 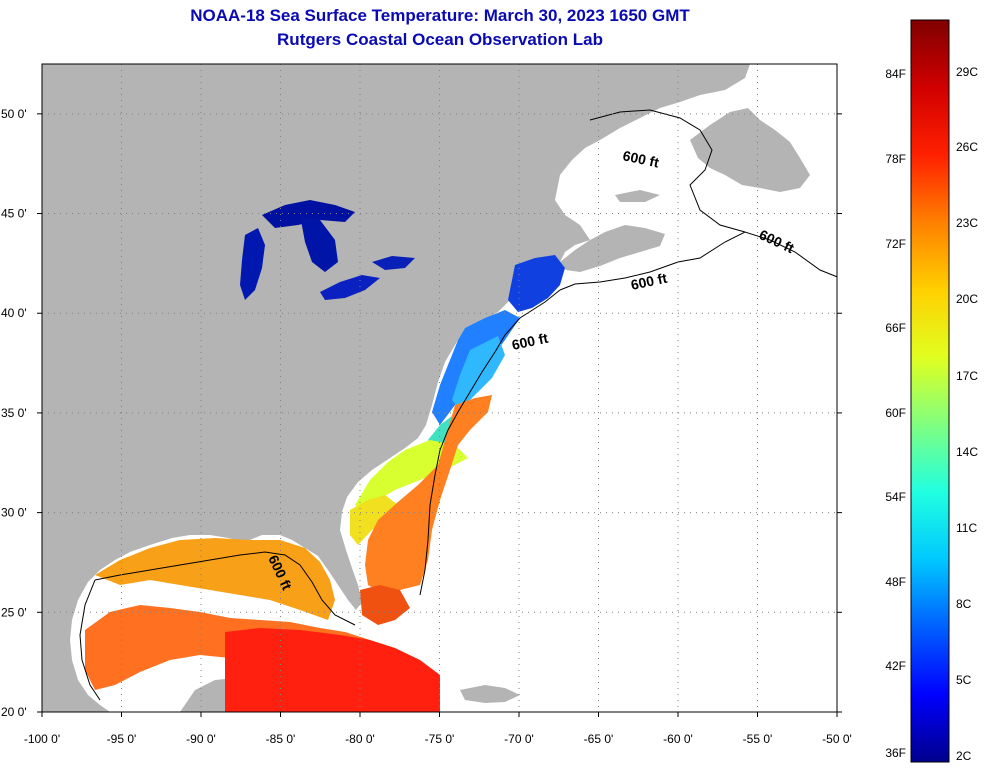 What do you see at coordinates (14, 712) in the screenshot?
I see `lat-tick-label: 20 0'` at bounding box center [14, 712].